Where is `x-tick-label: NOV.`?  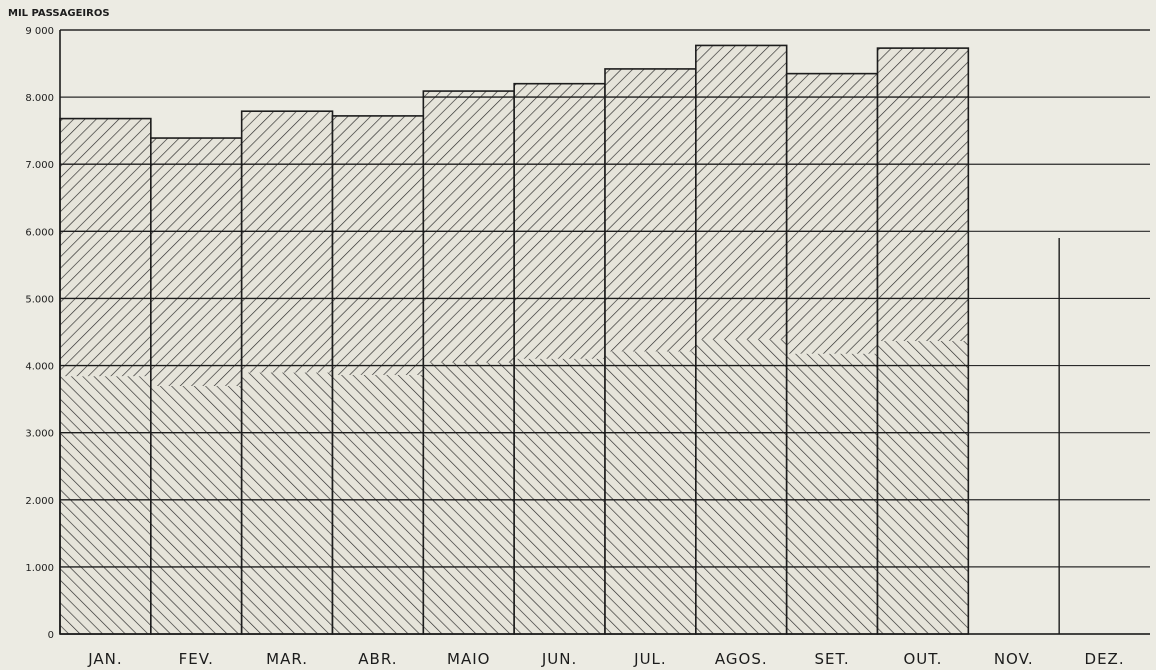
x-tick-label: NOV. is located at coordinates (1014, 659).